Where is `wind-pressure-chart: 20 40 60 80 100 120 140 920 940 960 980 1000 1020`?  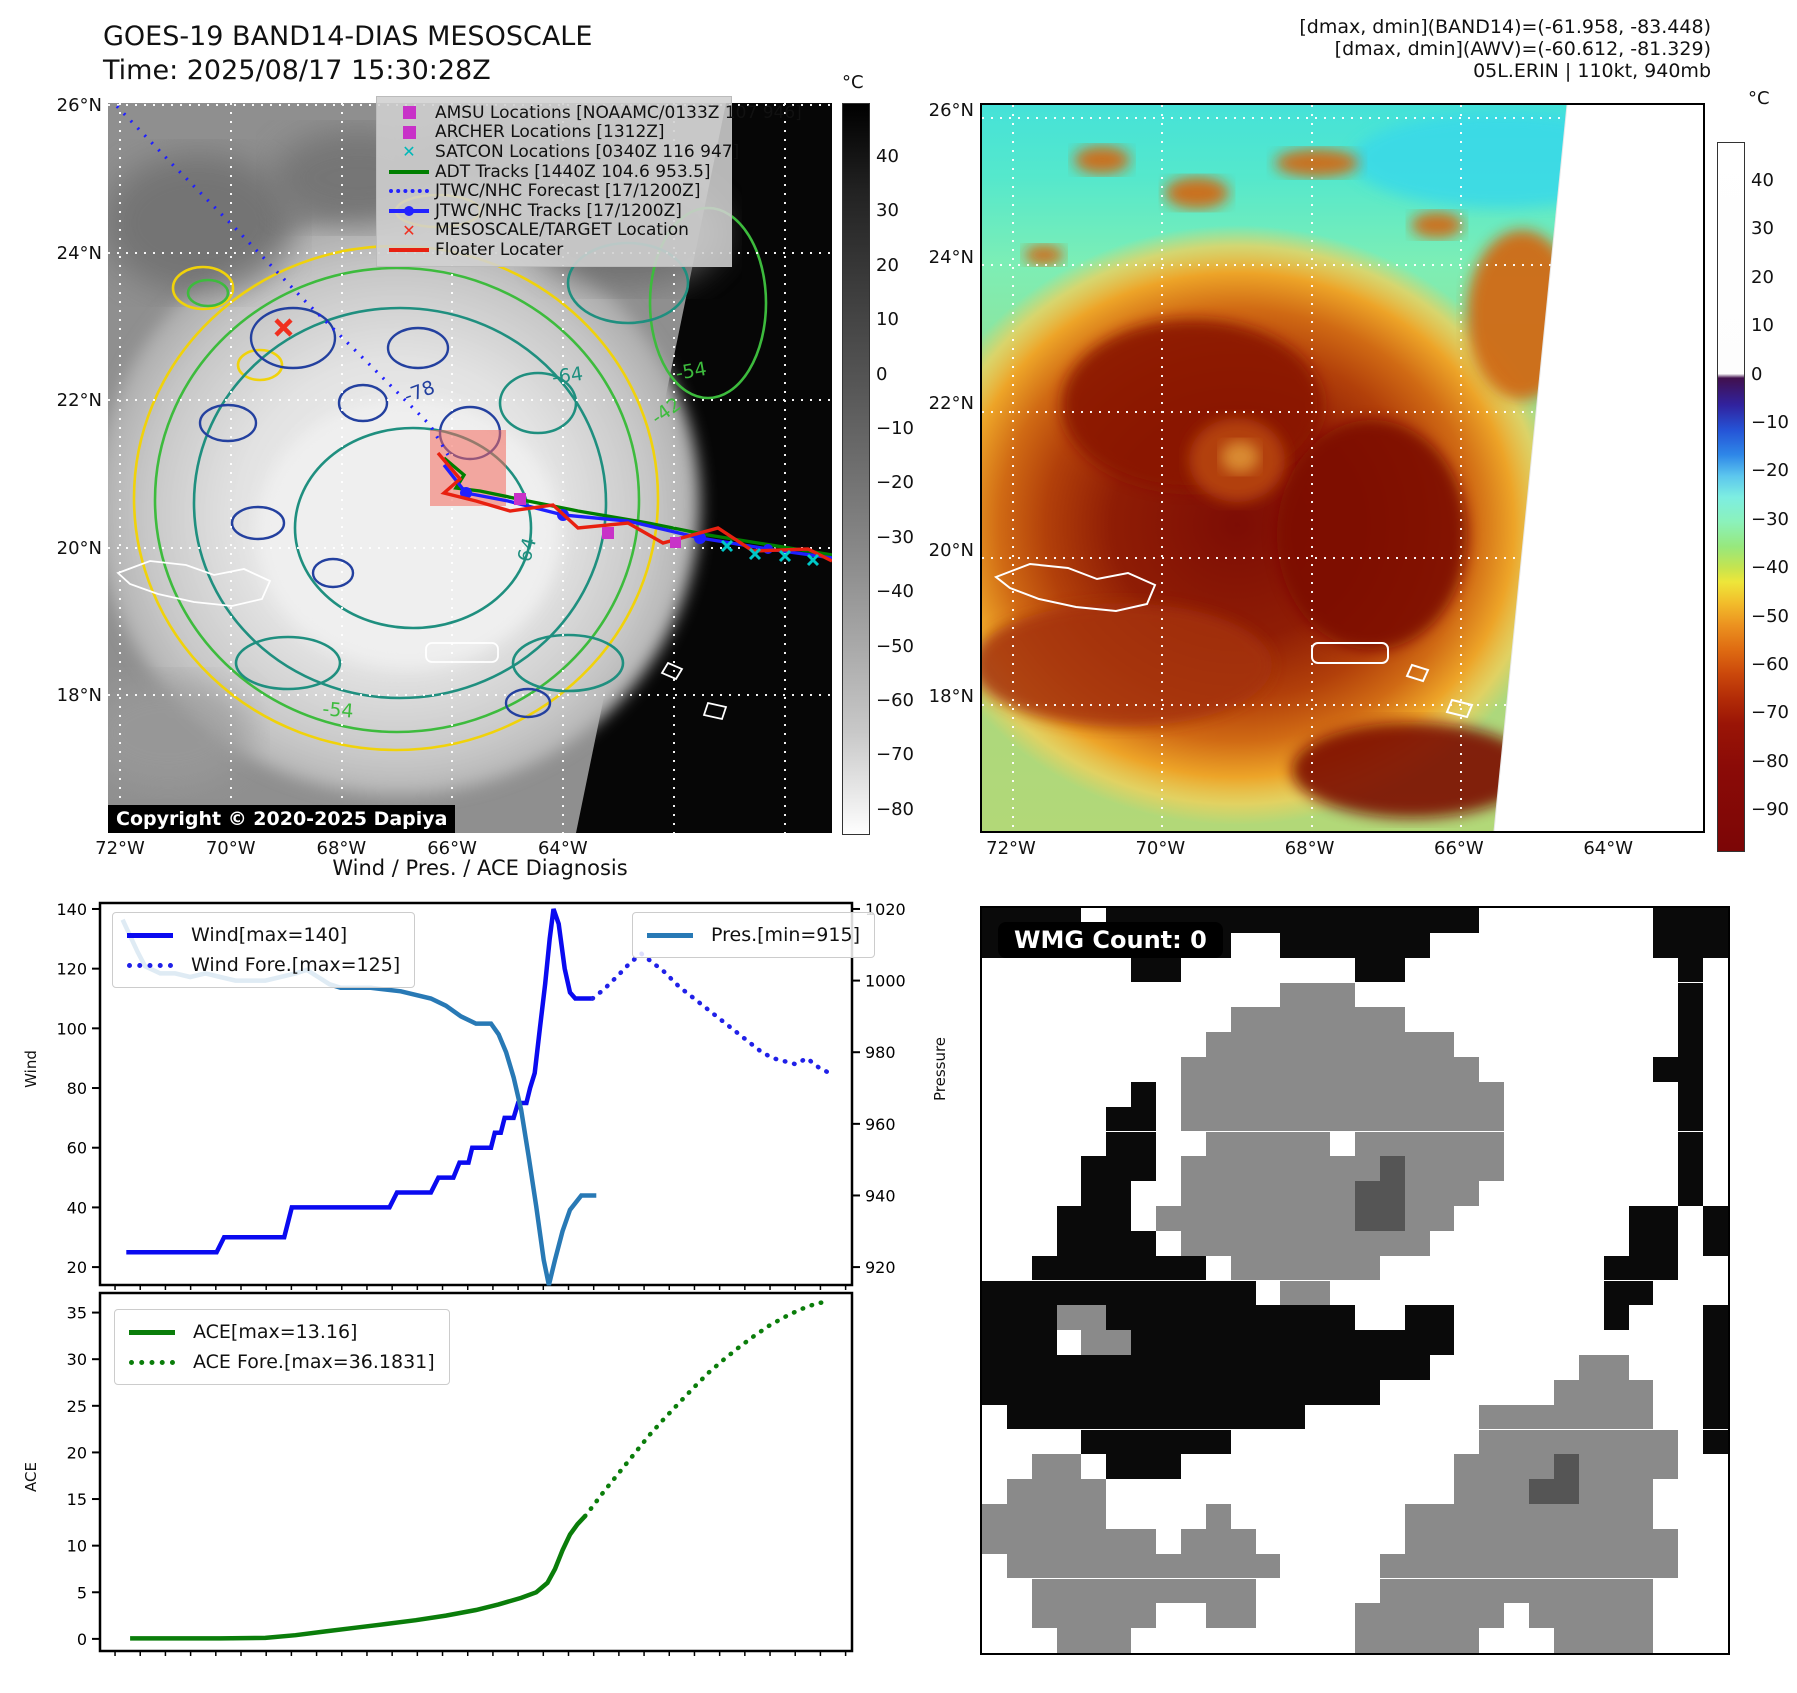 wind-pressure-chart: 20 40 60 80 100 120 140 920 940 960 980 1000 1020 is located at coordinates (490, 1079).